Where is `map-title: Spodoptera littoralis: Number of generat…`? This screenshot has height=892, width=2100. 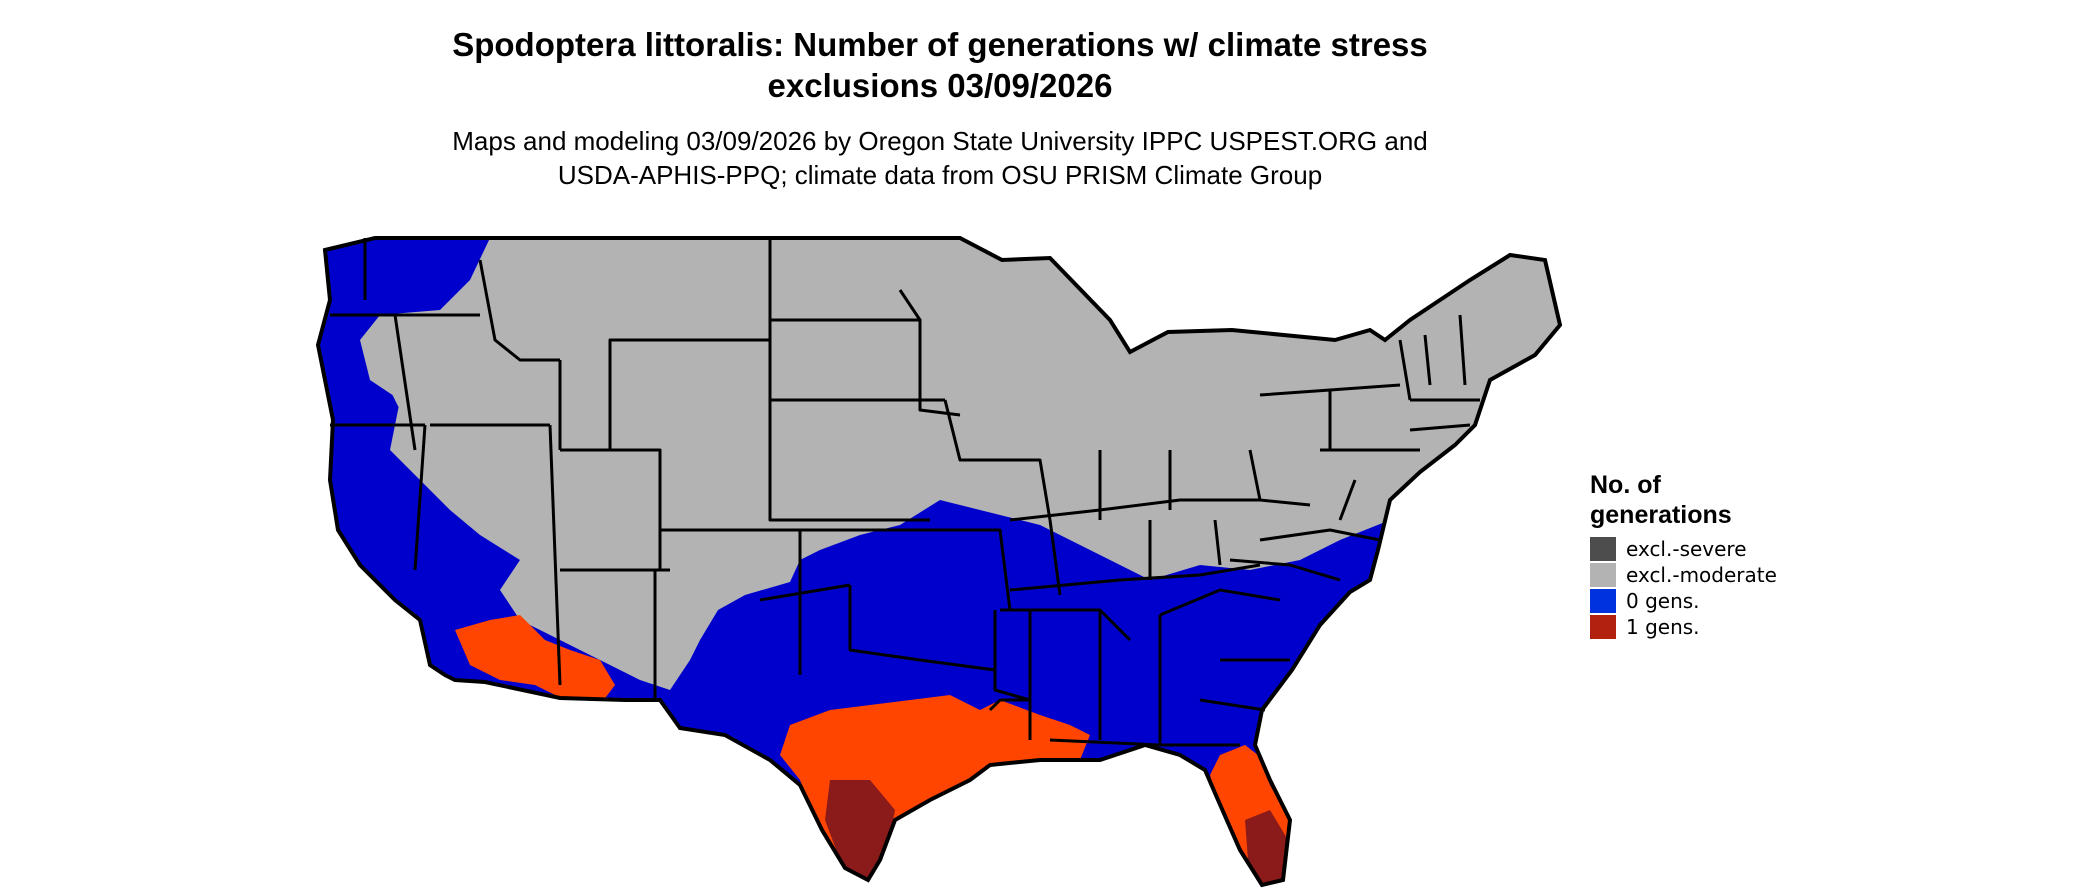 map-title: Spodoptera littoralis: Number of generat… is located at coordinates (940, 65).